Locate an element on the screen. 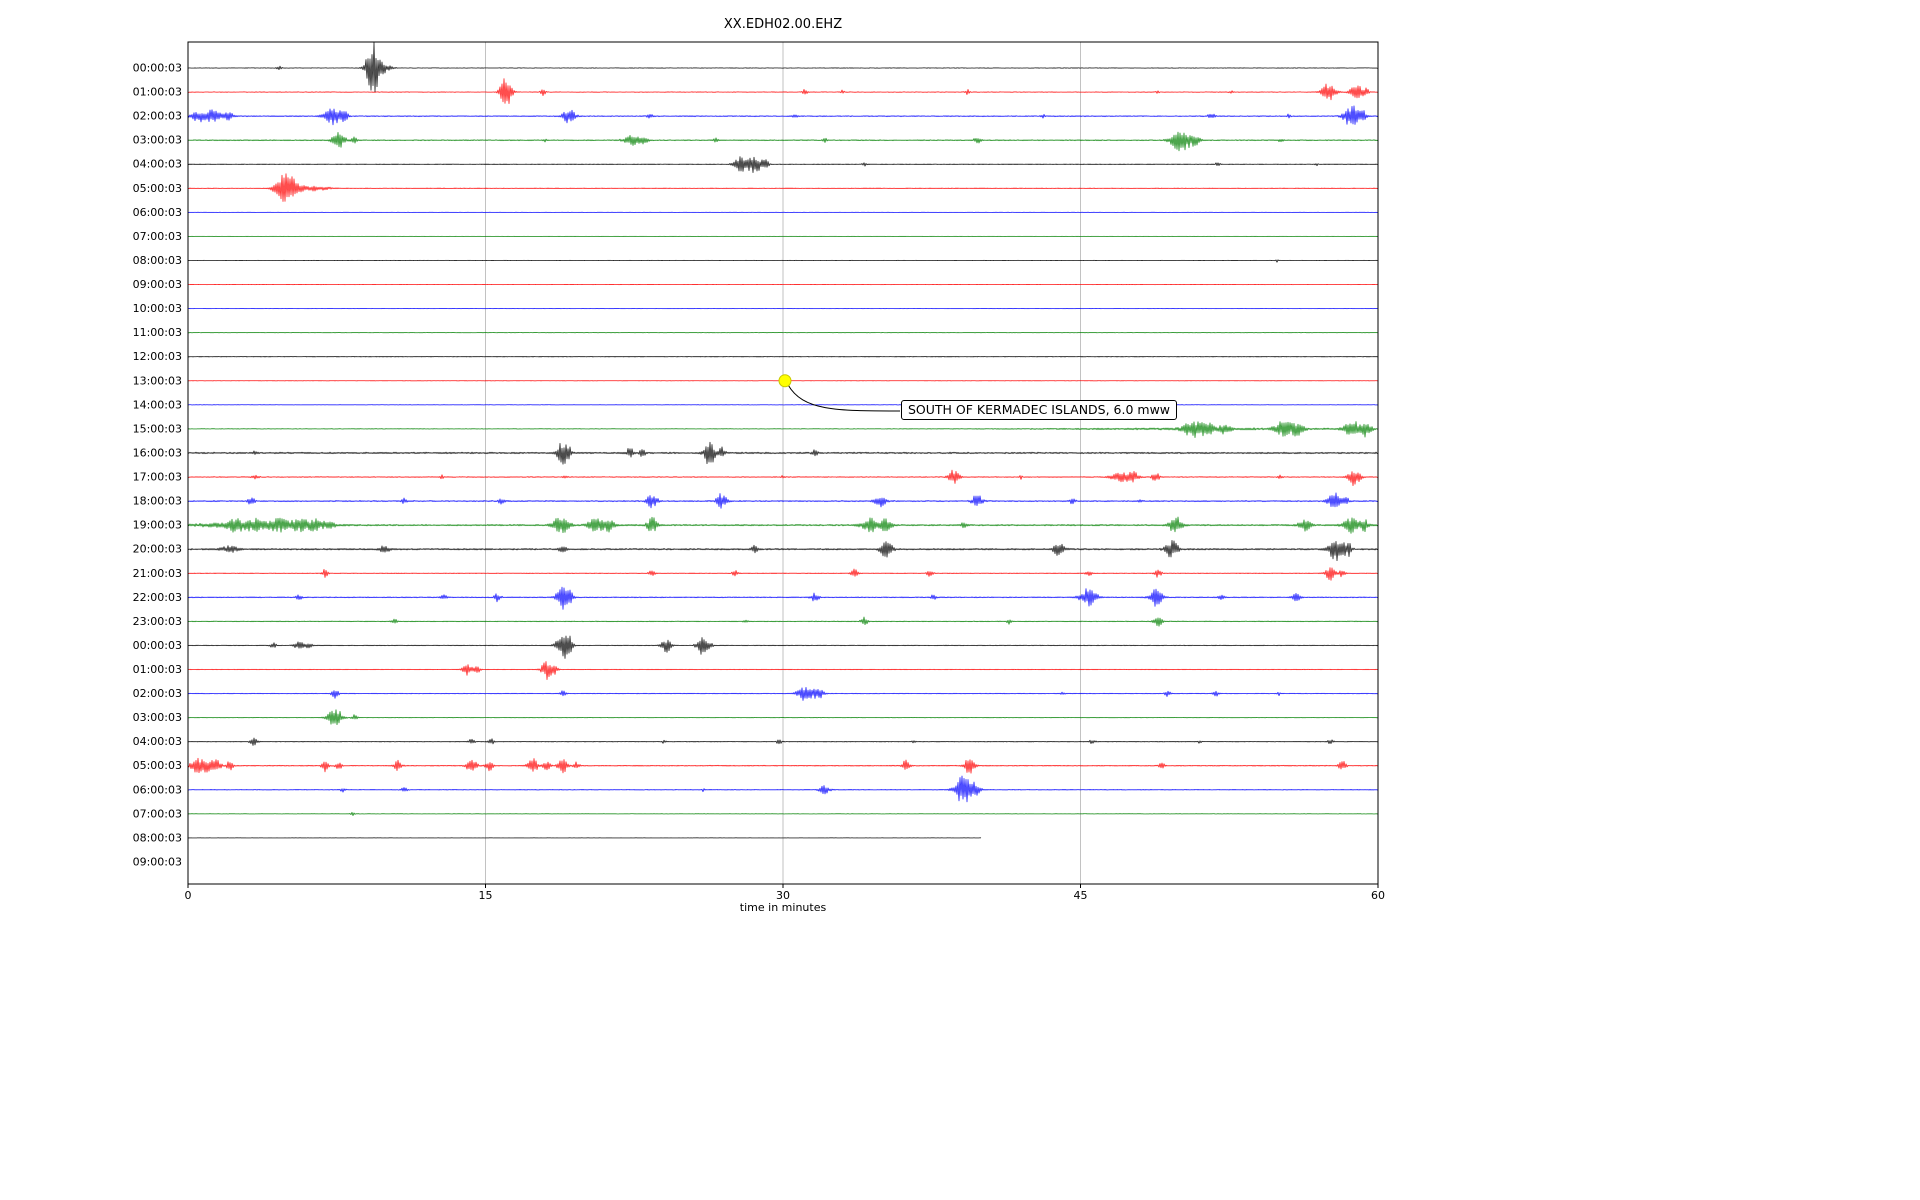 This screenshot has height=1200, width=1920. row-label: 12:00:03 is located at coordinates (157, 356).